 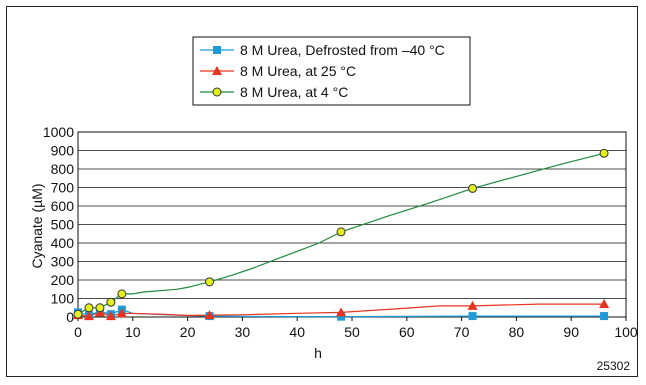 What do you see at coordinates (188, 332) in the screenshot?
I see `x-tick-20: 20` at bounding box center [188, 332].